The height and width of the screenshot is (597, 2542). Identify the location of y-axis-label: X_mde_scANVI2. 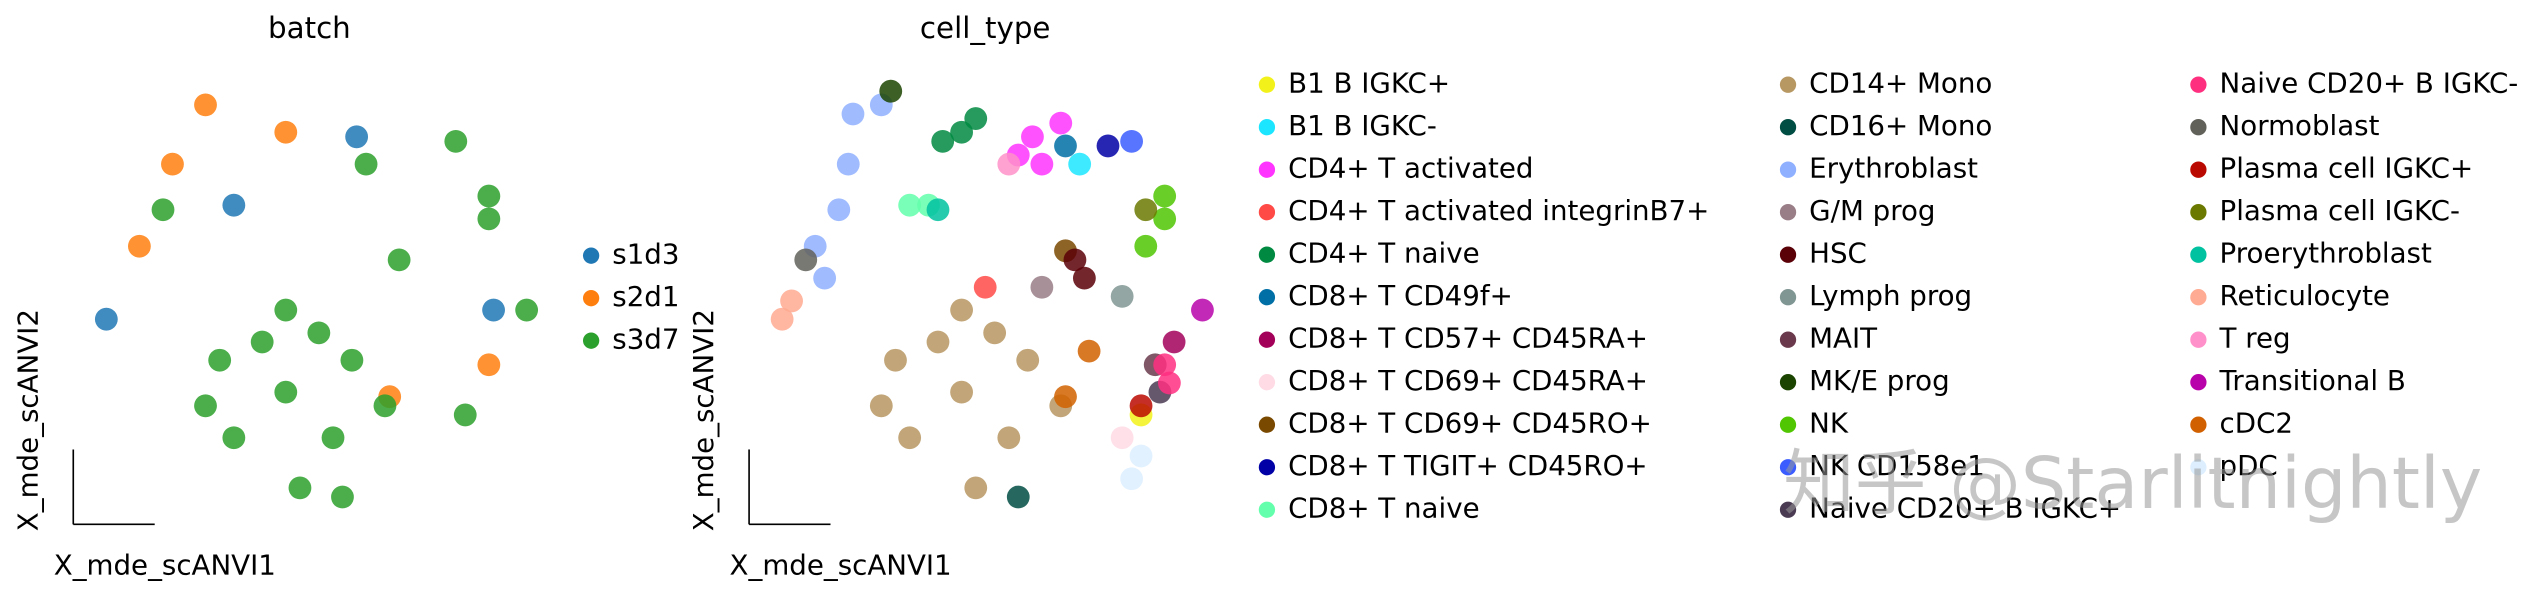
(27, 420).